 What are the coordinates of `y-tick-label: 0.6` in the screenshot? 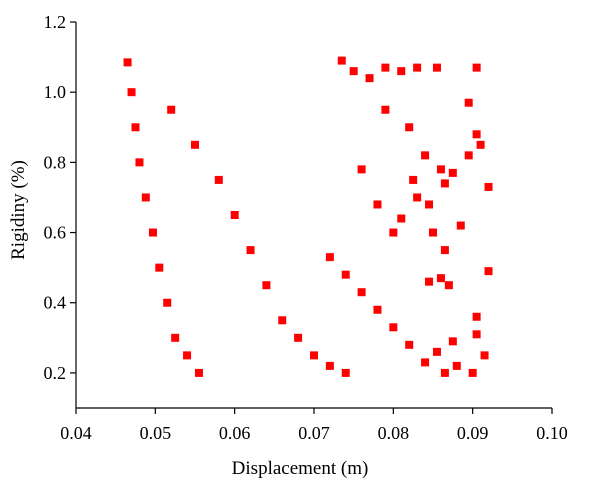 It's located at (55, 233).